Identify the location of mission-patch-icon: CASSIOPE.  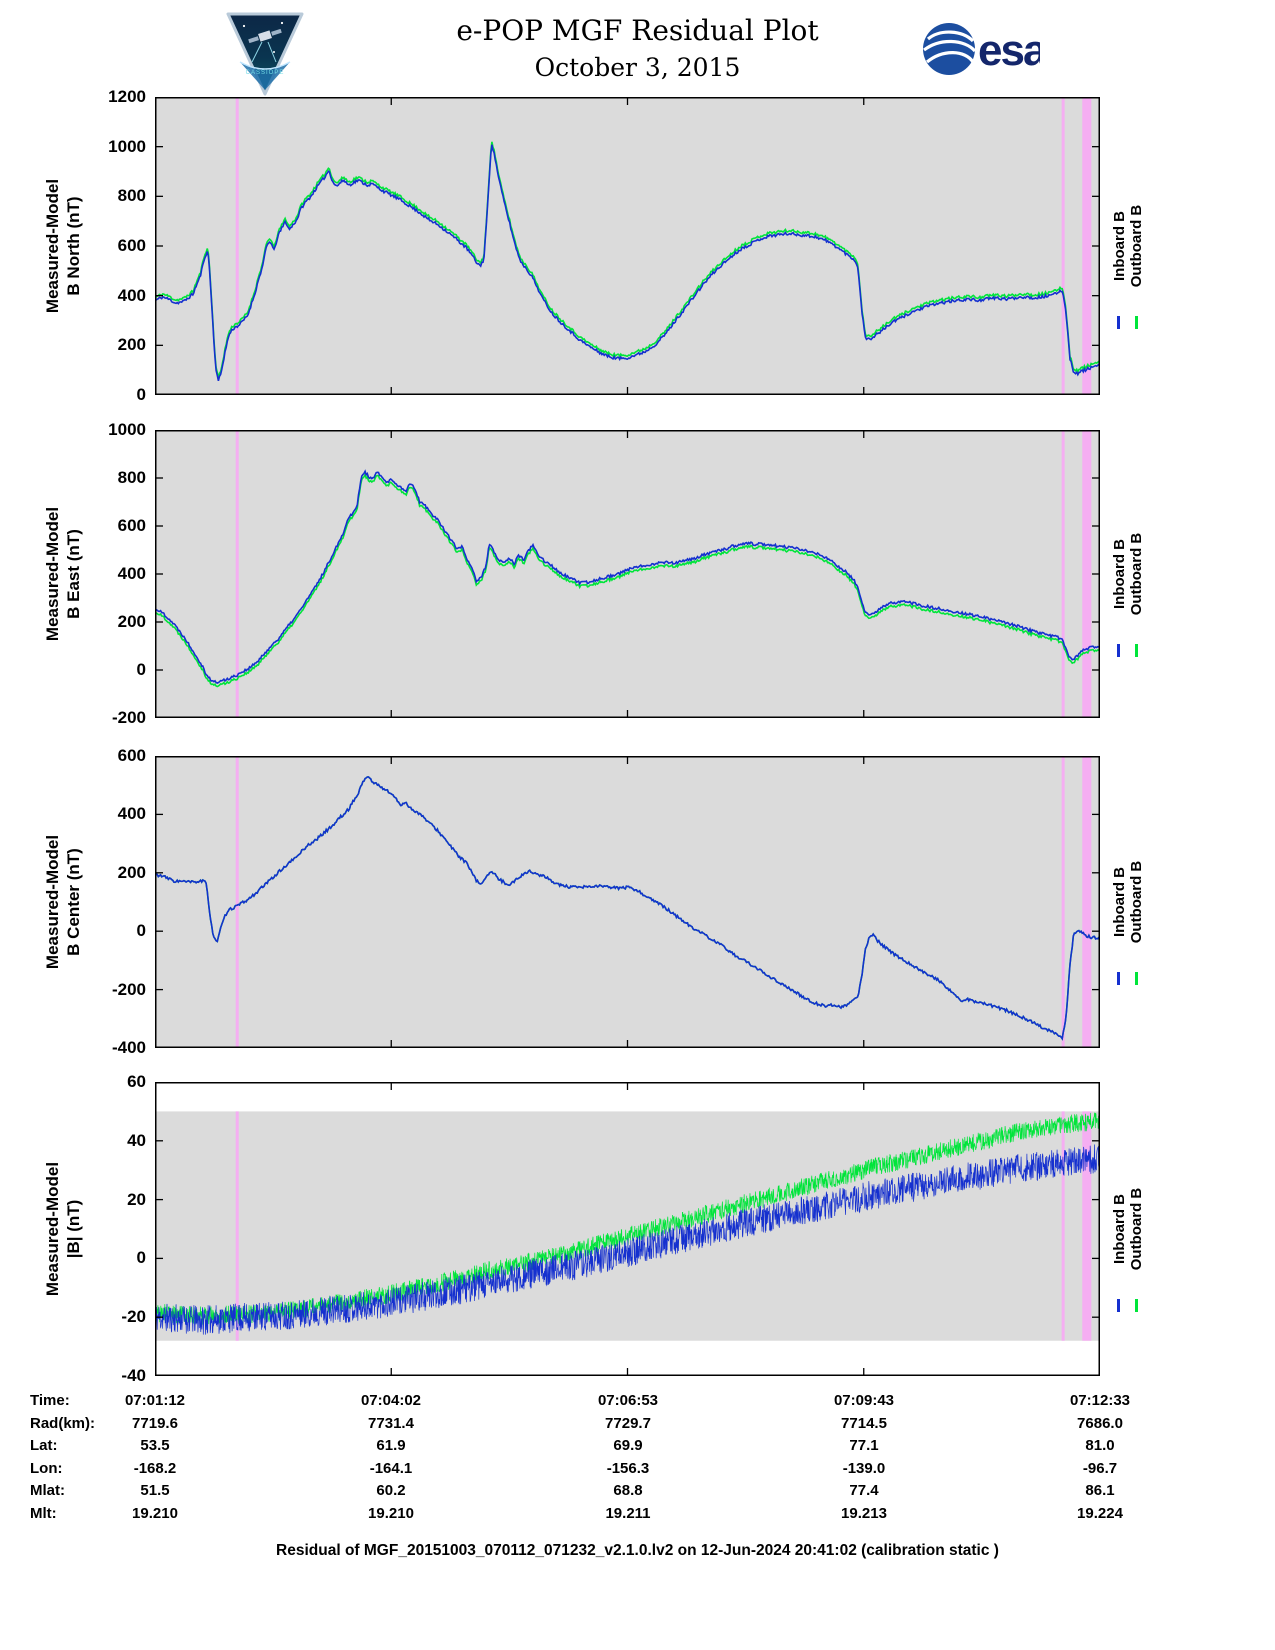
(265, 54).